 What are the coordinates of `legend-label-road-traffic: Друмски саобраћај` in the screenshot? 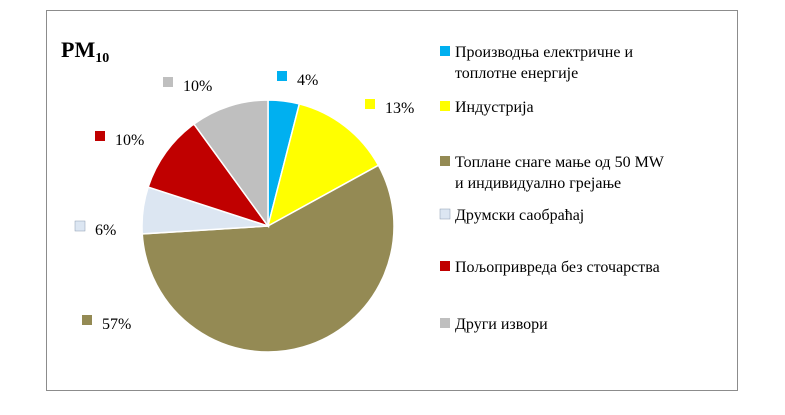 It's located at (519, 215).